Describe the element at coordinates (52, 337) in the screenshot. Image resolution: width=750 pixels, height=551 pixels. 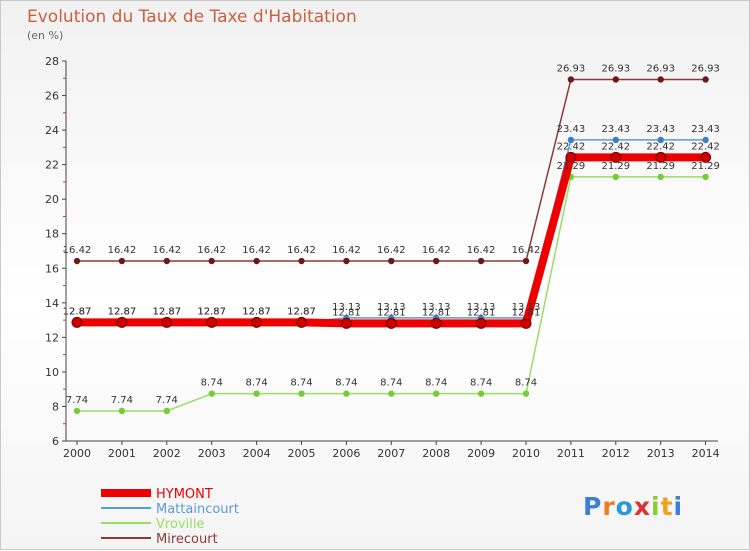
I see `y-tick-label: 12` at that location.